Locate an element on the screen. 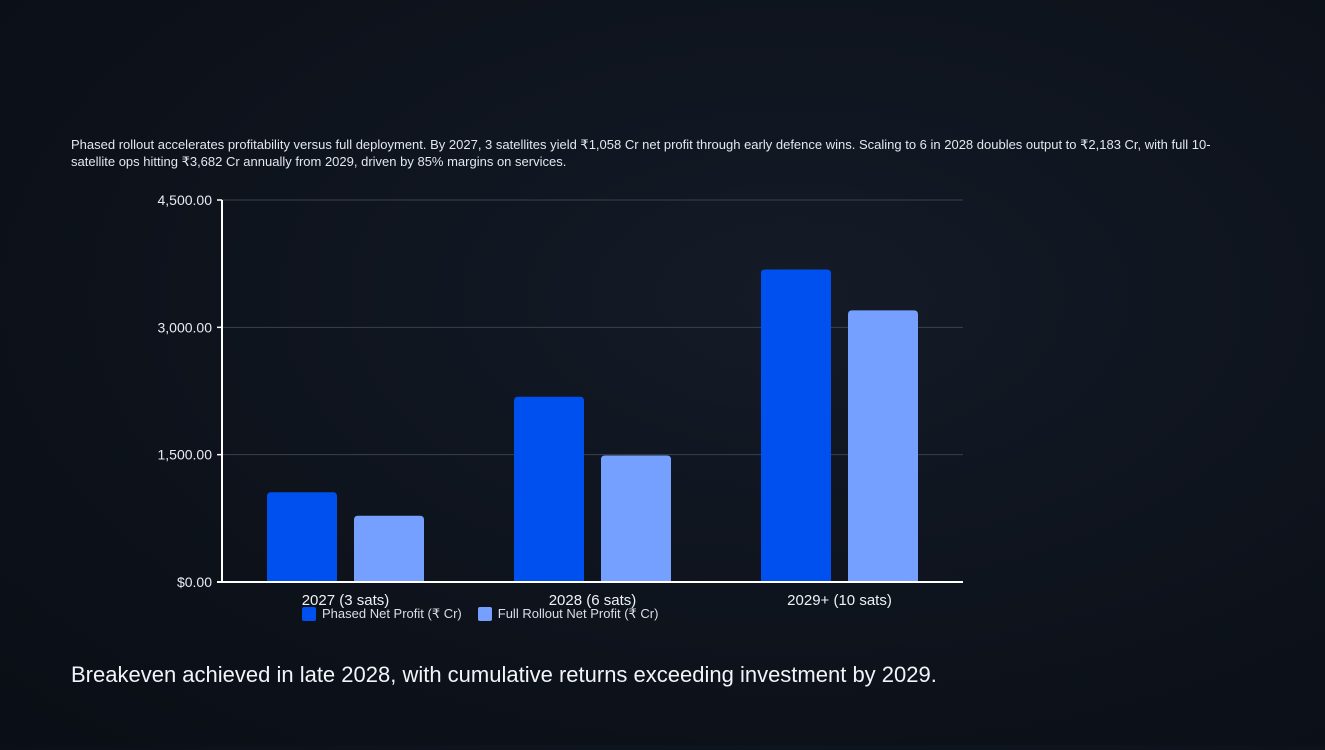 The width and height of the screenshot is (1325, 750). legend-item-full-rollout: Full Rollout Net Profit (₹ Cr) is located at coordinates (568, 614).